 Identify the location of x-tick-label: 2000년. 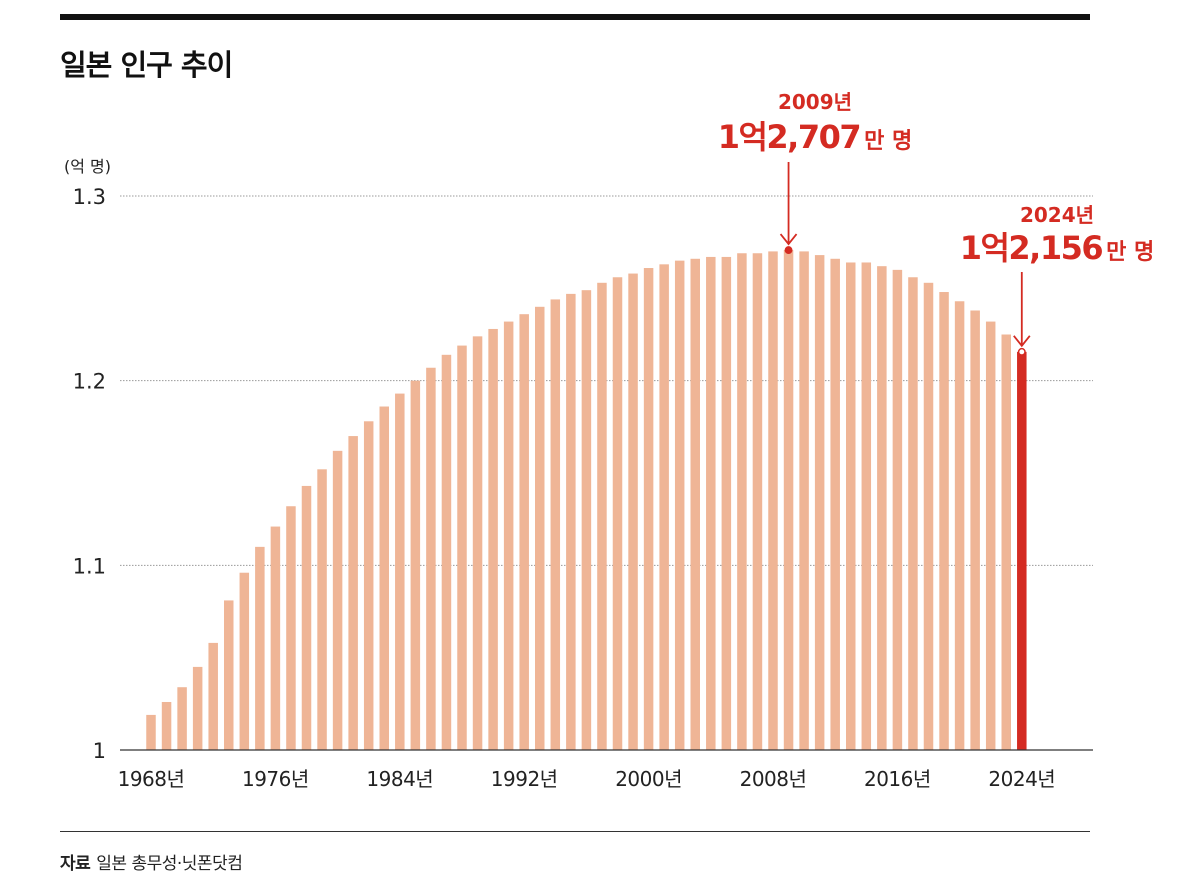
(648, 779).